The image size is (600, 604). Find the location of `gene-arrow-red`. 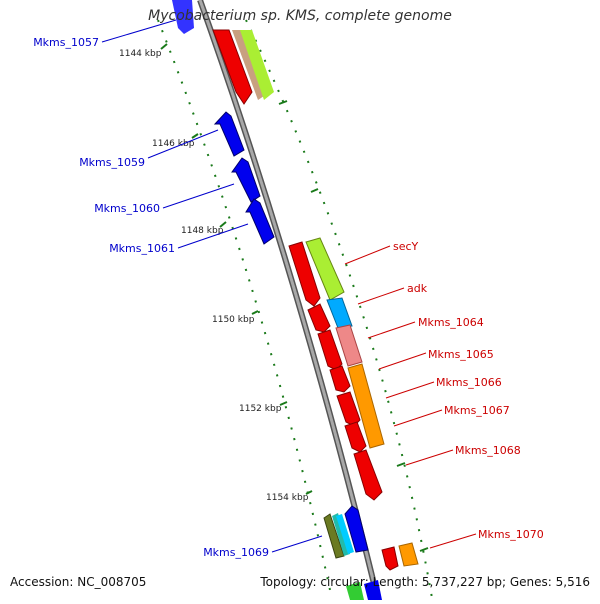

gene-arrow-red is located at coordinates (232, 67).